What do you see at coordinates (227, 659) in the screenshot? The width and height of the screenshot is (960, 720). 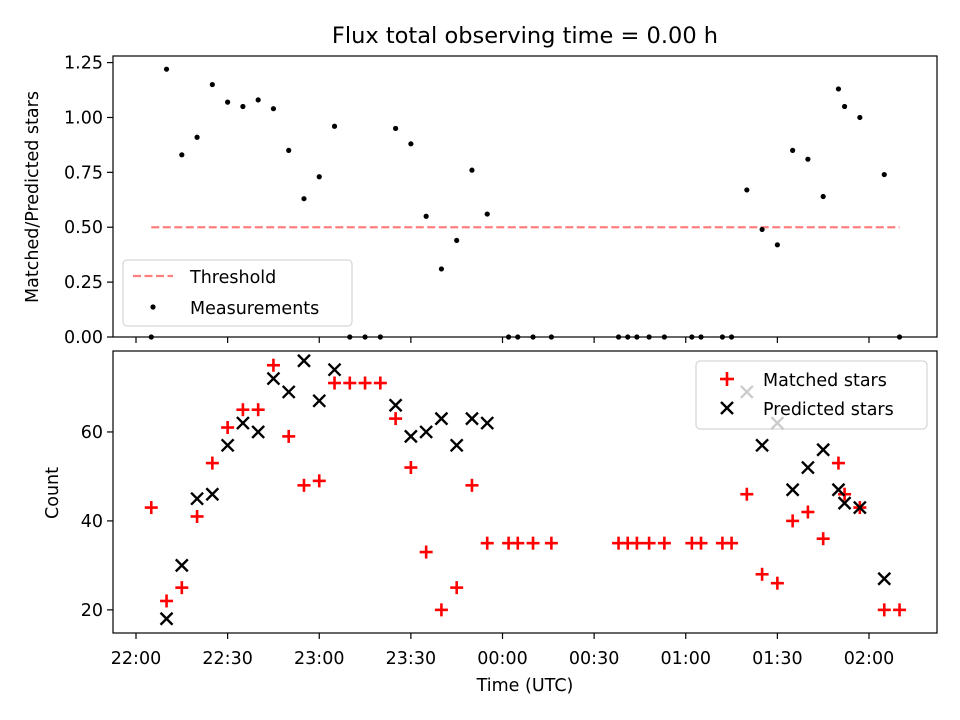 I see `x-tick-label: 22:30` at bounding box center [227, 659].